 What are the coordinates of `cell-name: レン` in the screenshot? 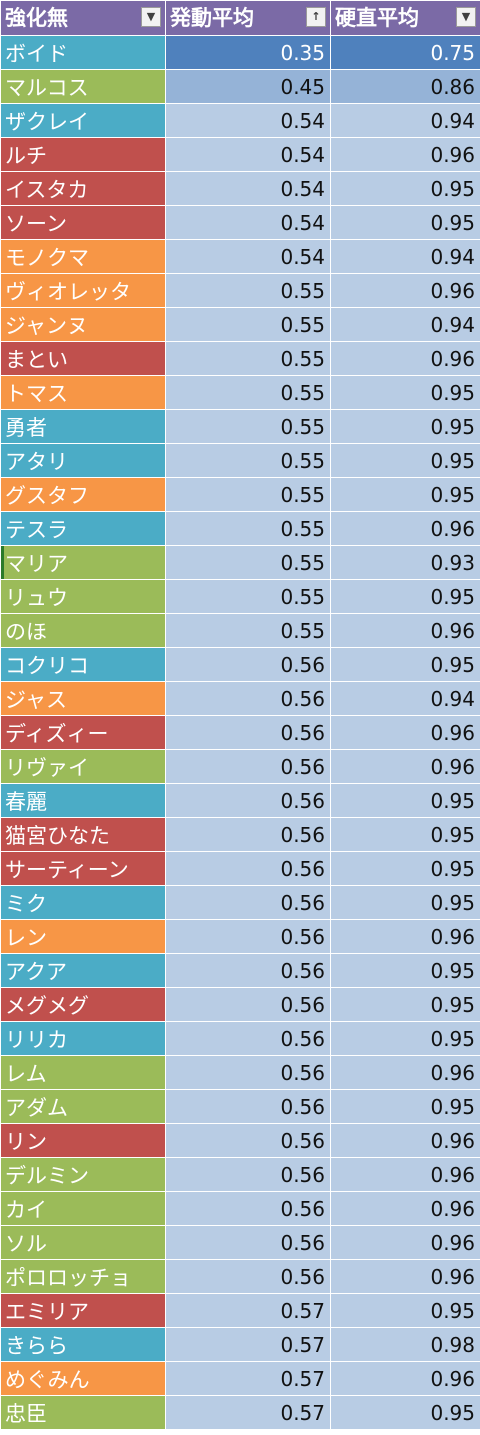 It's located at (83, 936).